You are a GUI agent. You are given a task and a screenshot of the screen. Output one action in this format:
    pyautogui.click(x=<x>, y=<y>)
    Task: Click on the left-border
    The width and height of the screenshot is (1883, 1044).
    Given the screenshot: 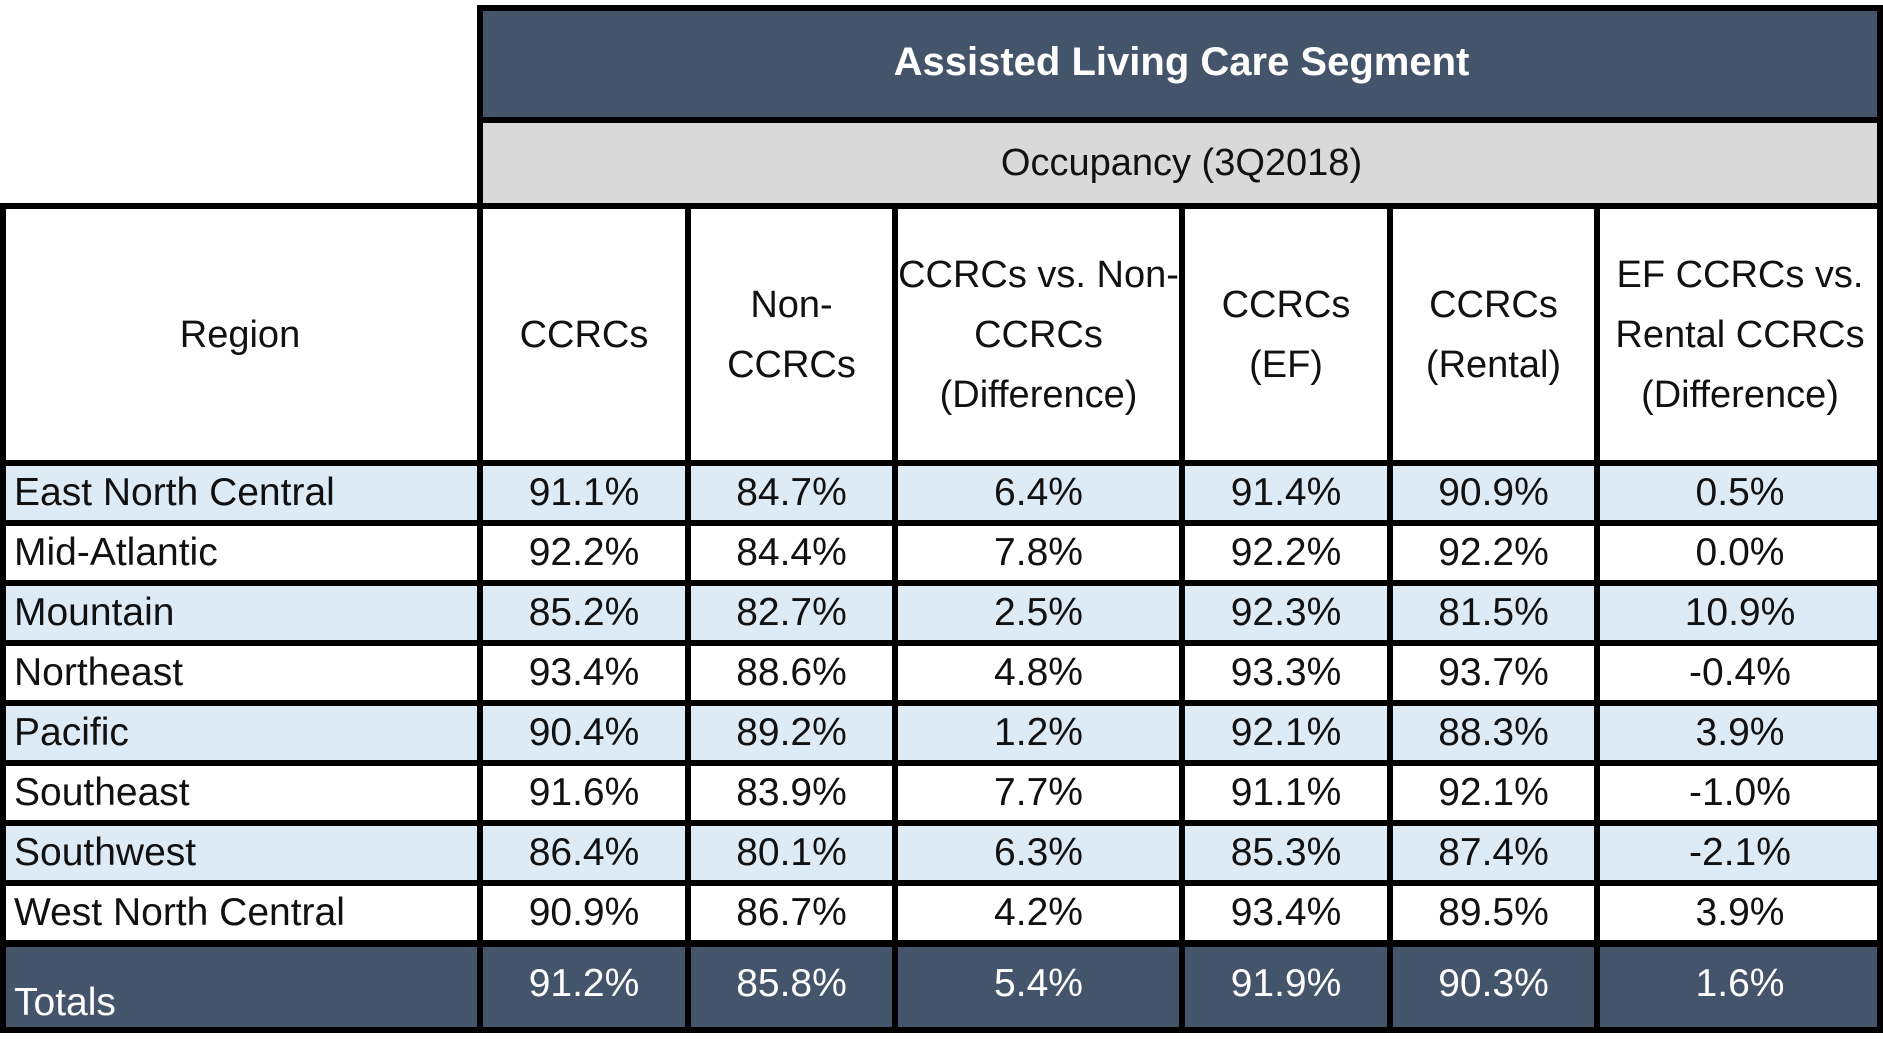 What is the action you would take?
    pyautogui.click(x=3, y=619)
    